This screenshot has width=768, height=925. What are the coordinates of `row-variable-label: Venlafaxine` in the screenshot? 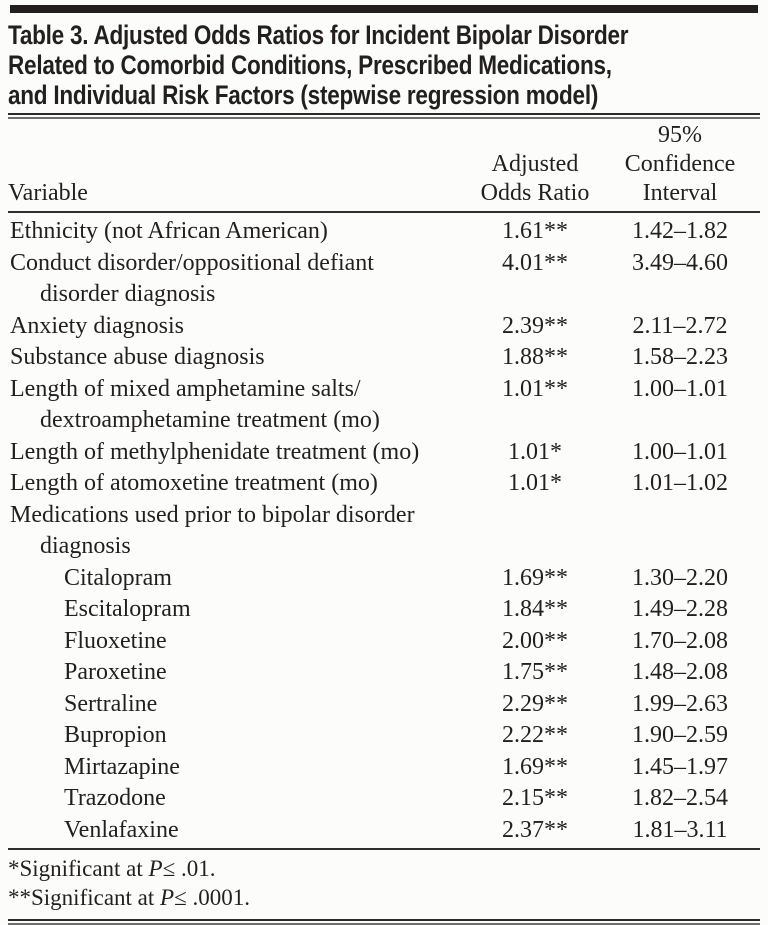 It's located at (239, 831).